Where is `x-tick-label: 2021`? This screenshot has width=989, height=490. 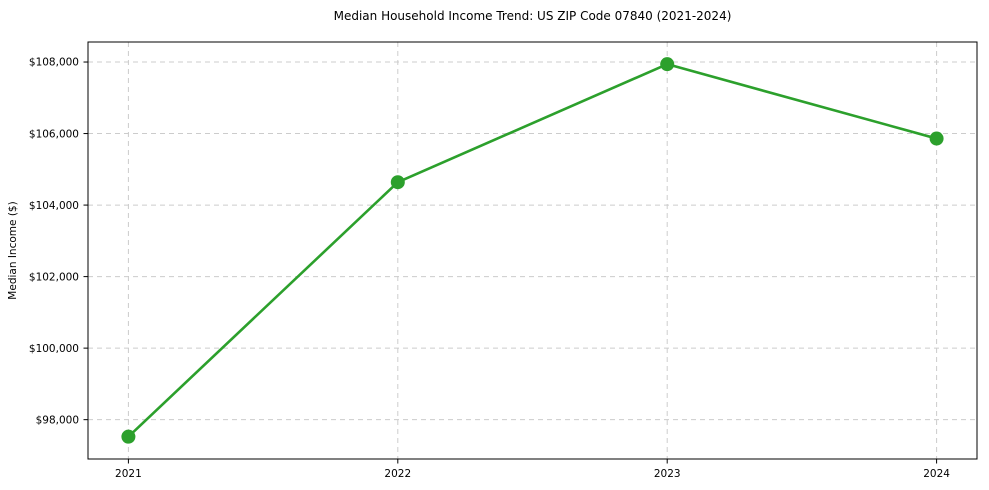
x-tick-label: 2021 is located at coordinates (128, 474).